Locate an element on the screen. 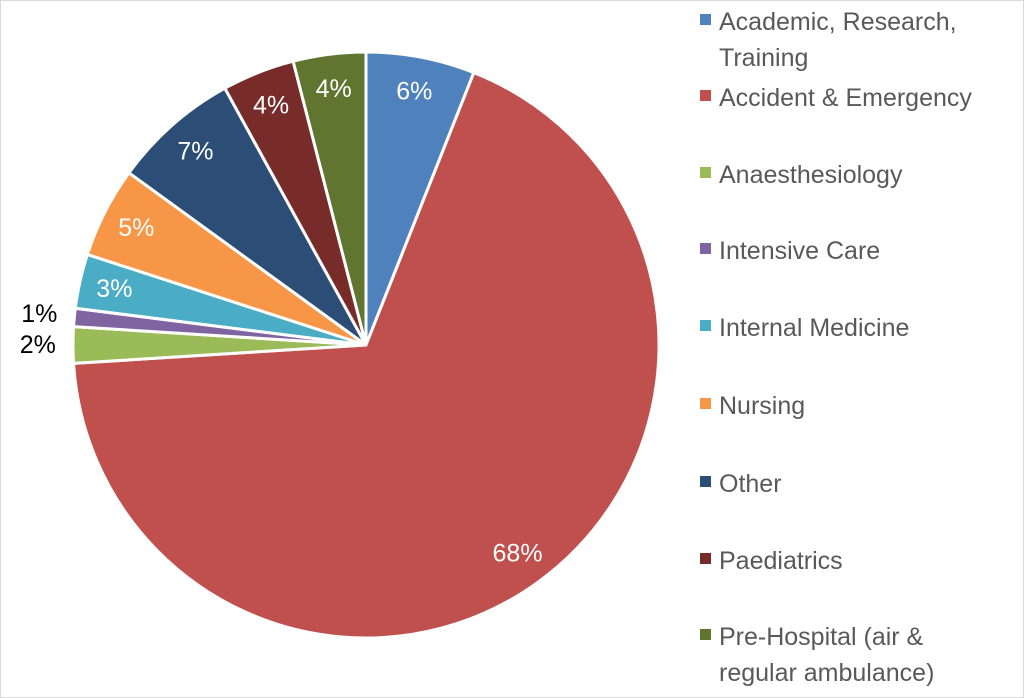  legend-label: Intensive Care is located at coordinates (800, 251).